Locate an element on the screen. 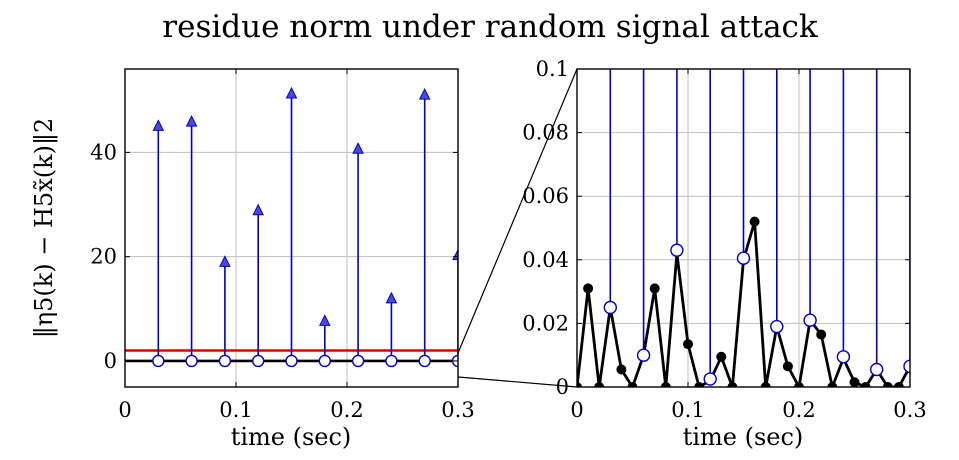 Image resolution: width=959 pixels, height=460 pixels. left-xtick-label: 0.1 is located at coordinates (235, 410).